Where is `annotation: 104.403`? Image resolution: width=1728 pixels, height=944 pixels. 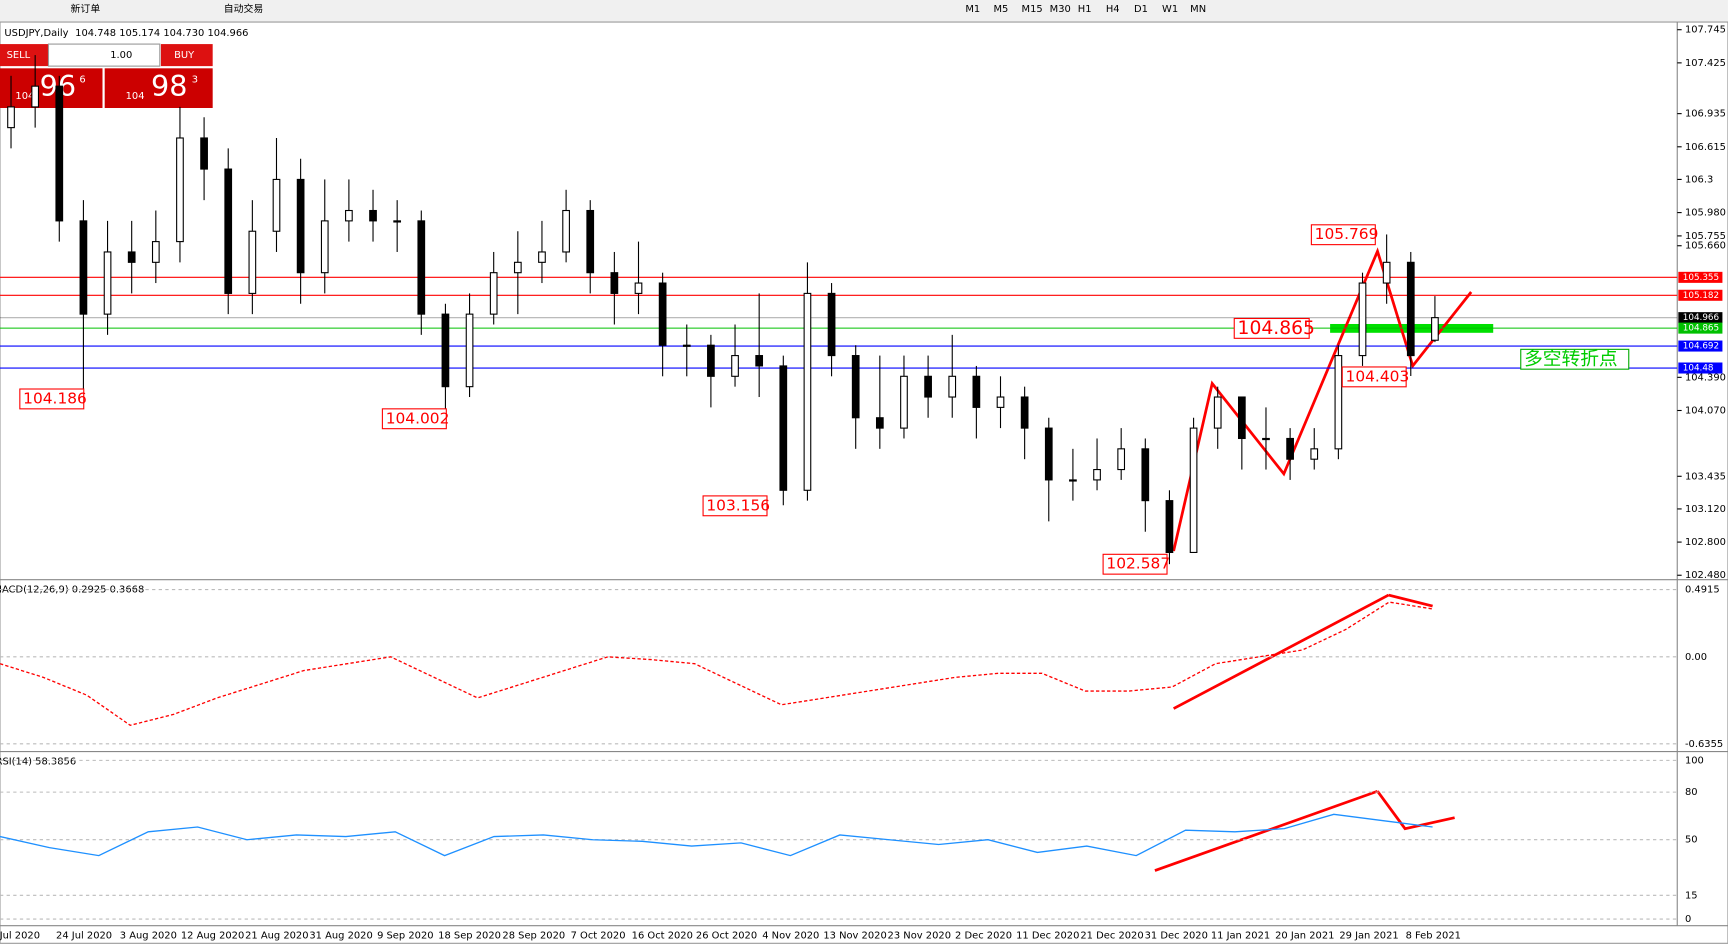
annotation: 104.403 is located at coordinates (1378, 376).